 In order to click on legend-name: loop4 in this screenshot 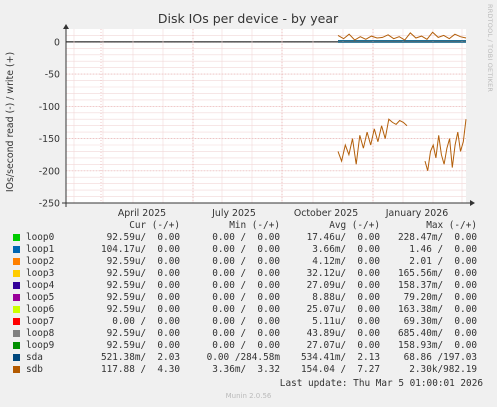, I will do `click(40, 285)`.